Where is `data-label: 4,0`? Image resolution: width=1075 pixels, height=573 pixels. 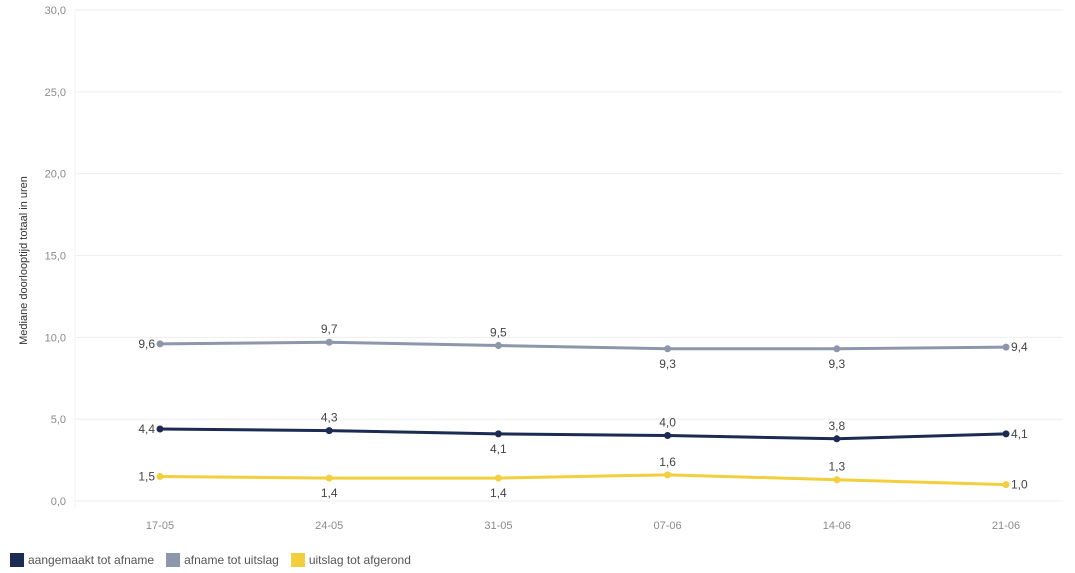
data-label: 4,0 is located at coordinates (667, 423).